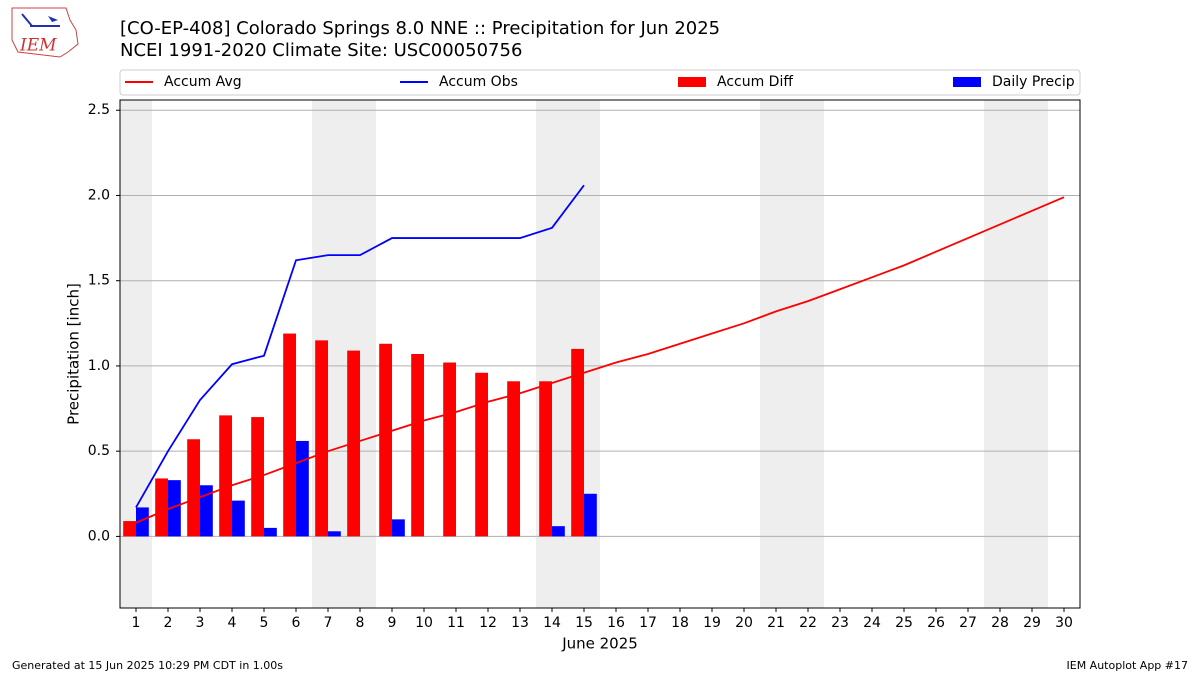  Describe the element at coordinates (1064, 623) in the screenshot. I see `x-tick-label: 30` at that location.